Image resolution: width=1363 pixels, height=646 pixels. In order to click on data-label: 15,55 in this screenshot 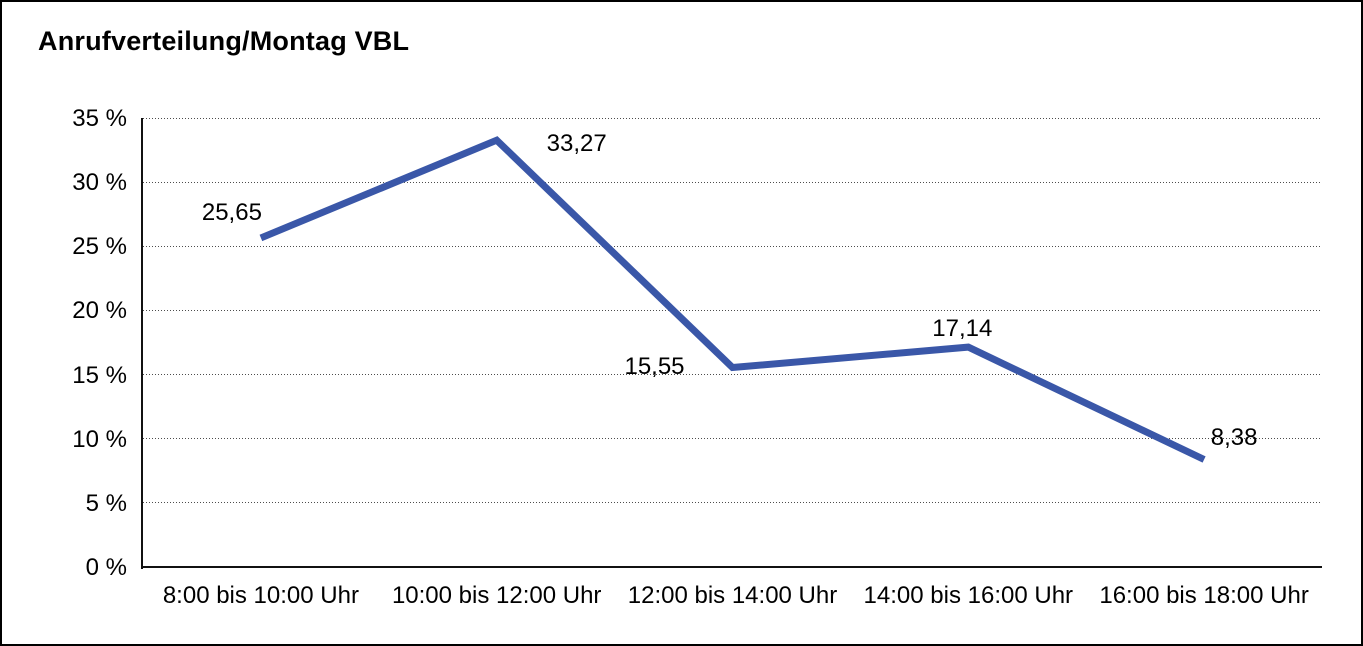, I will do `click(654, 366)`.